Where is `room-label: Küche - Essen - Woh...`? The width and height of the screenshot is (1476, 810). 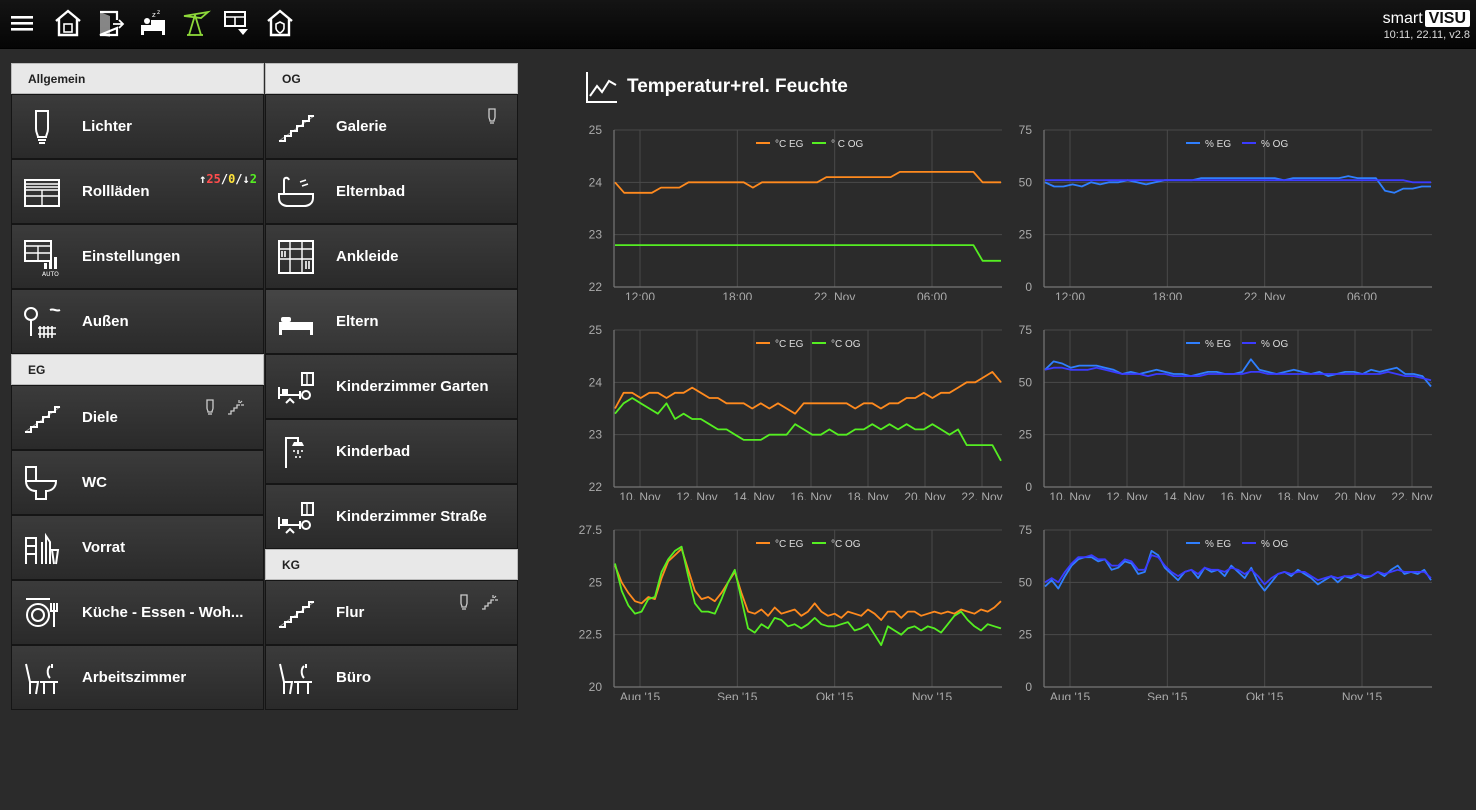
room-label: Küche - Essen - Woh... is located at coordinates (163, 612).